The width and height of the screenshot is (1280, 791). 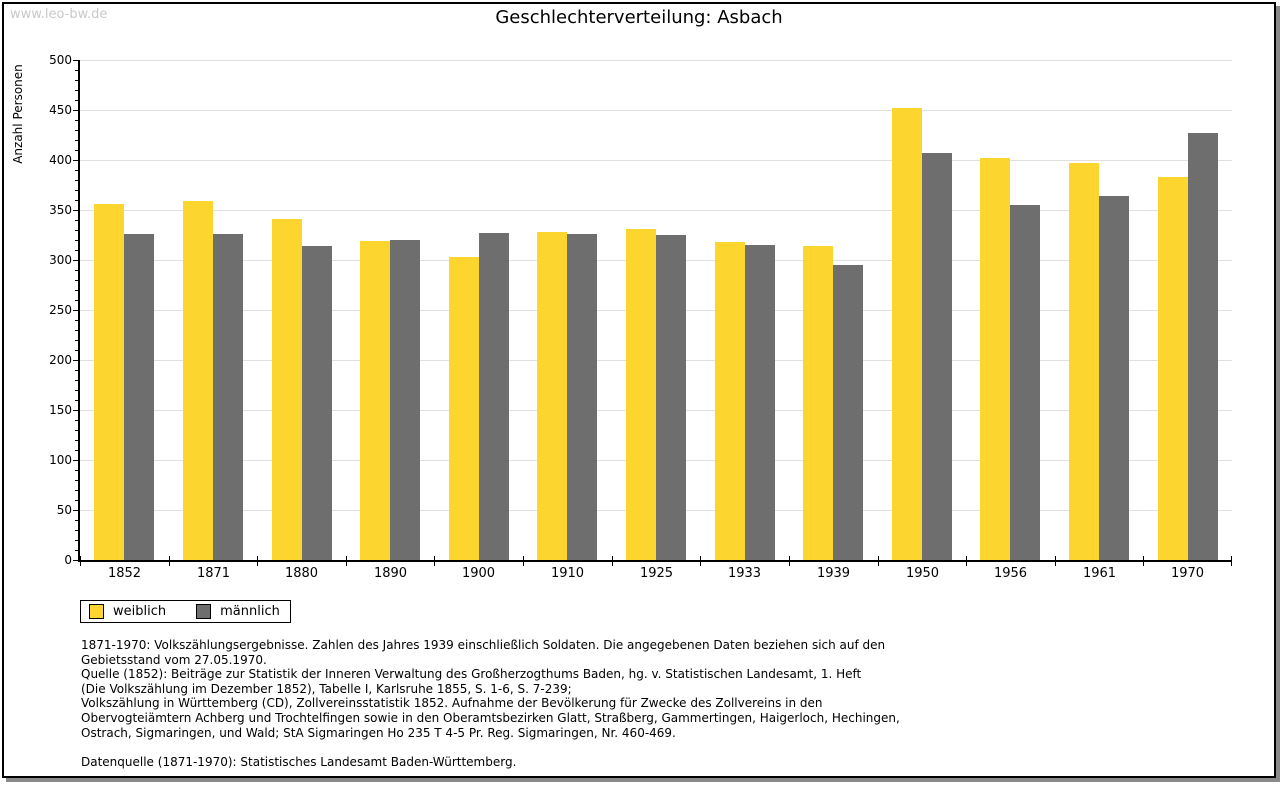 I want to click on y-axis-tick-label: 500, so click(x=60, y=60).